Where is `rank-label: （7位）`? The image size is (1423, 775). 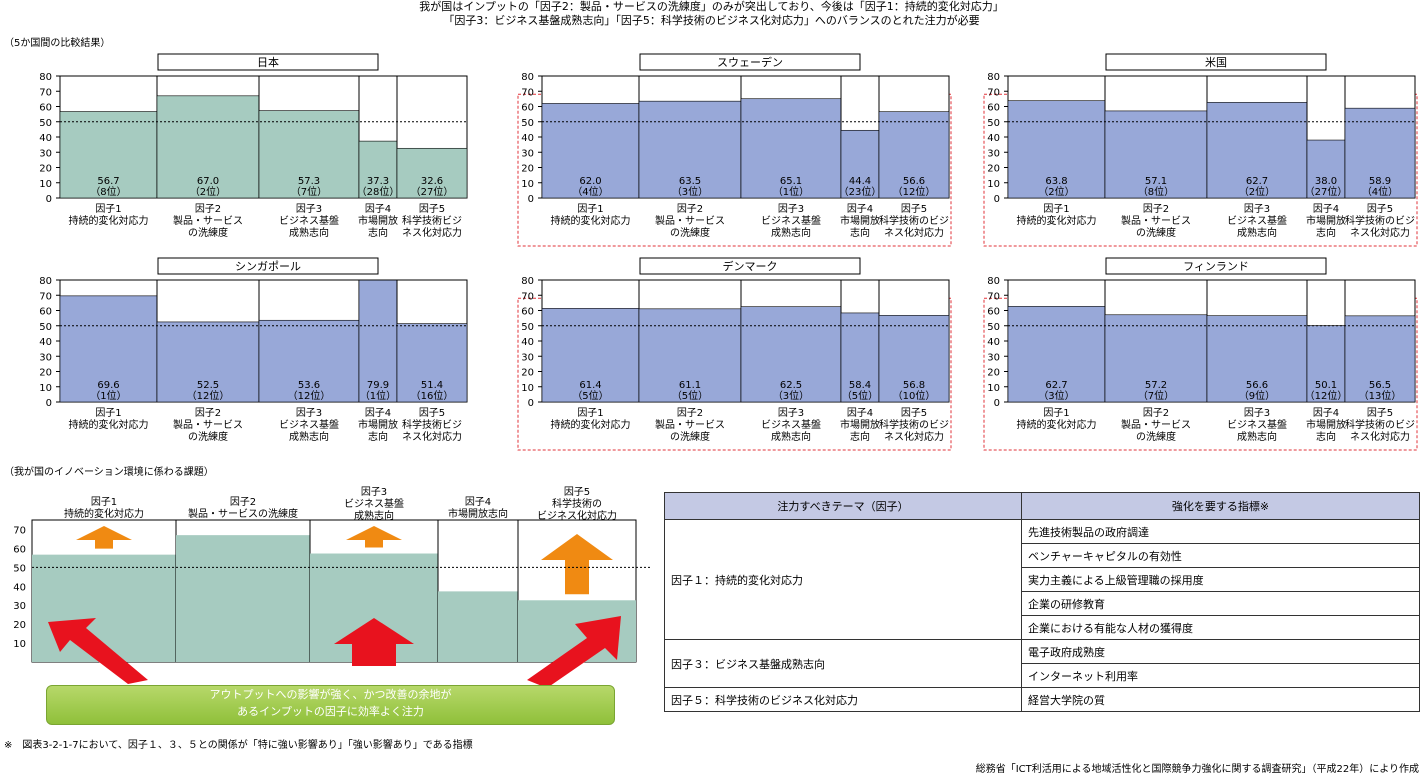 rank-label: （7位） is located at coordinates (1156, 395).